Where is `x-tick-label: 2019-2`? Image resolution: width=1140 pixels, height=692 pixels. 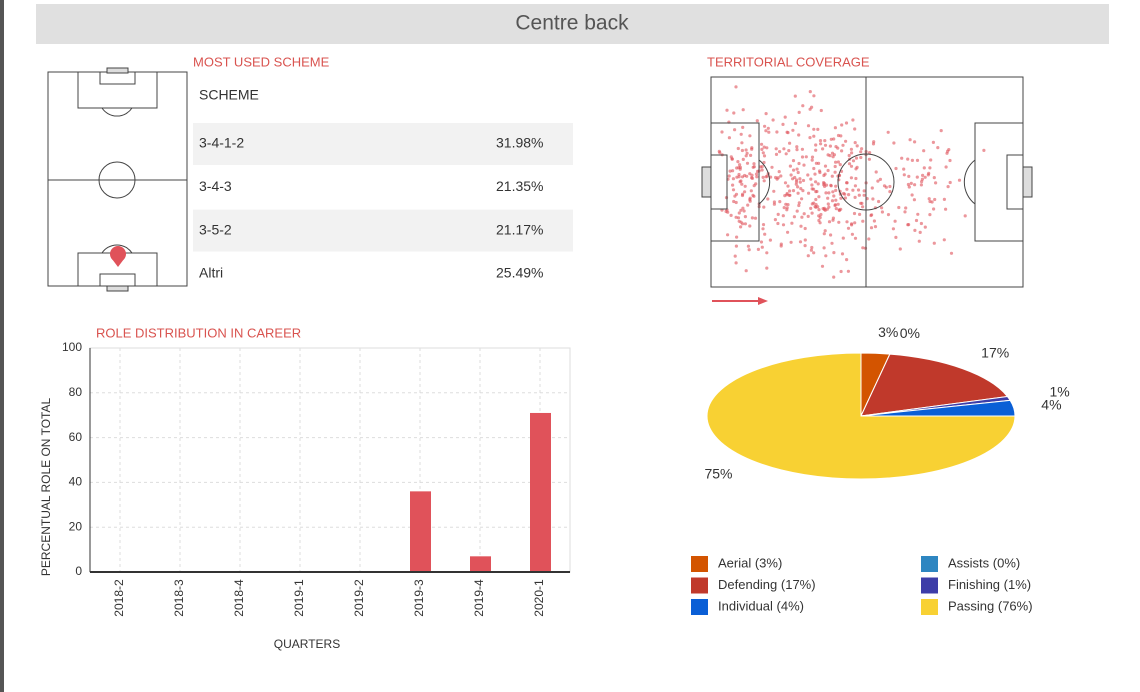
x-tick-label: 2019-2 is located at coordinates (359, 598).